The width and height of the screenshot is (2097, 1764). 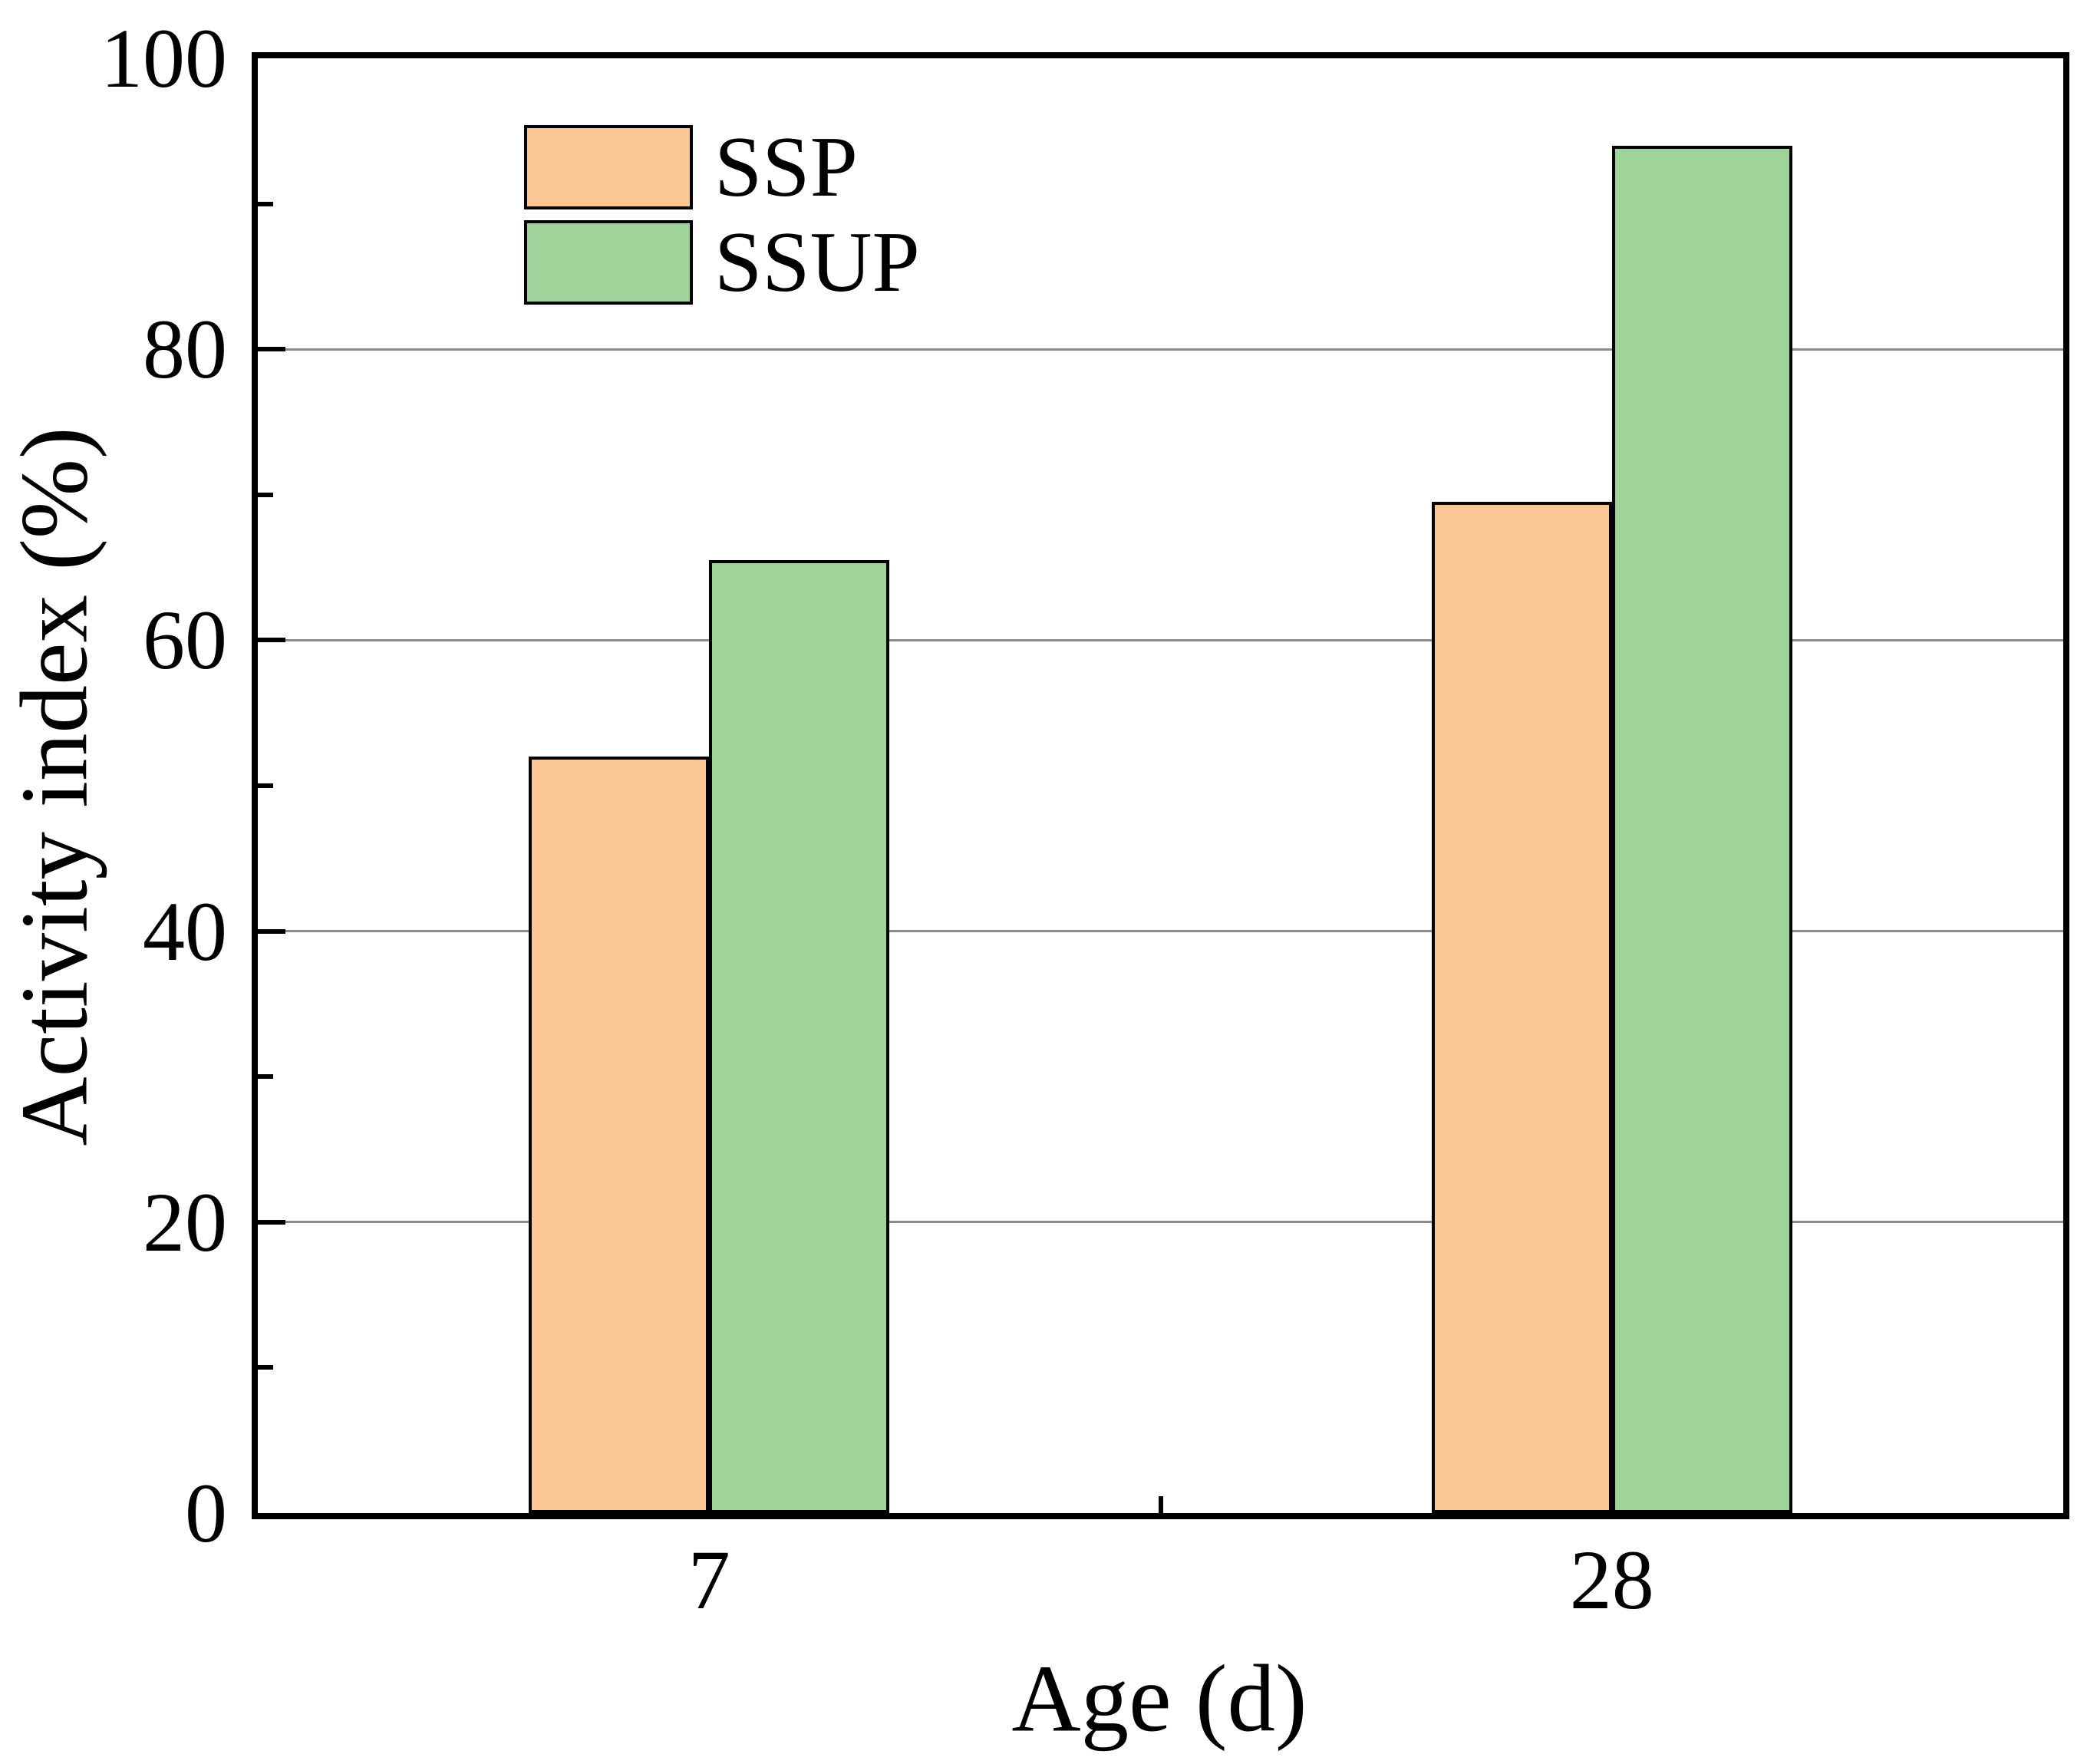 I want to click on y-tick-label-80: 80, so click(x=185, y=350).